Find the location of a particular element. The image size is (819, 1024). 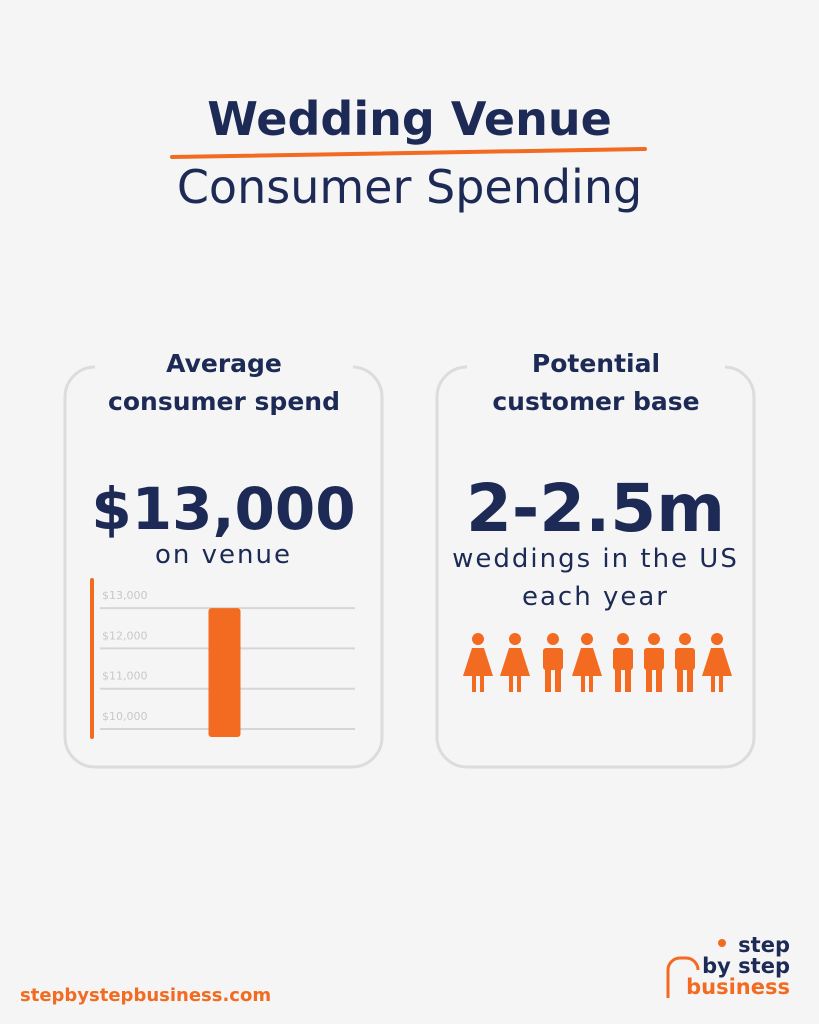

logo-mark is located at coordinates (696, 968).